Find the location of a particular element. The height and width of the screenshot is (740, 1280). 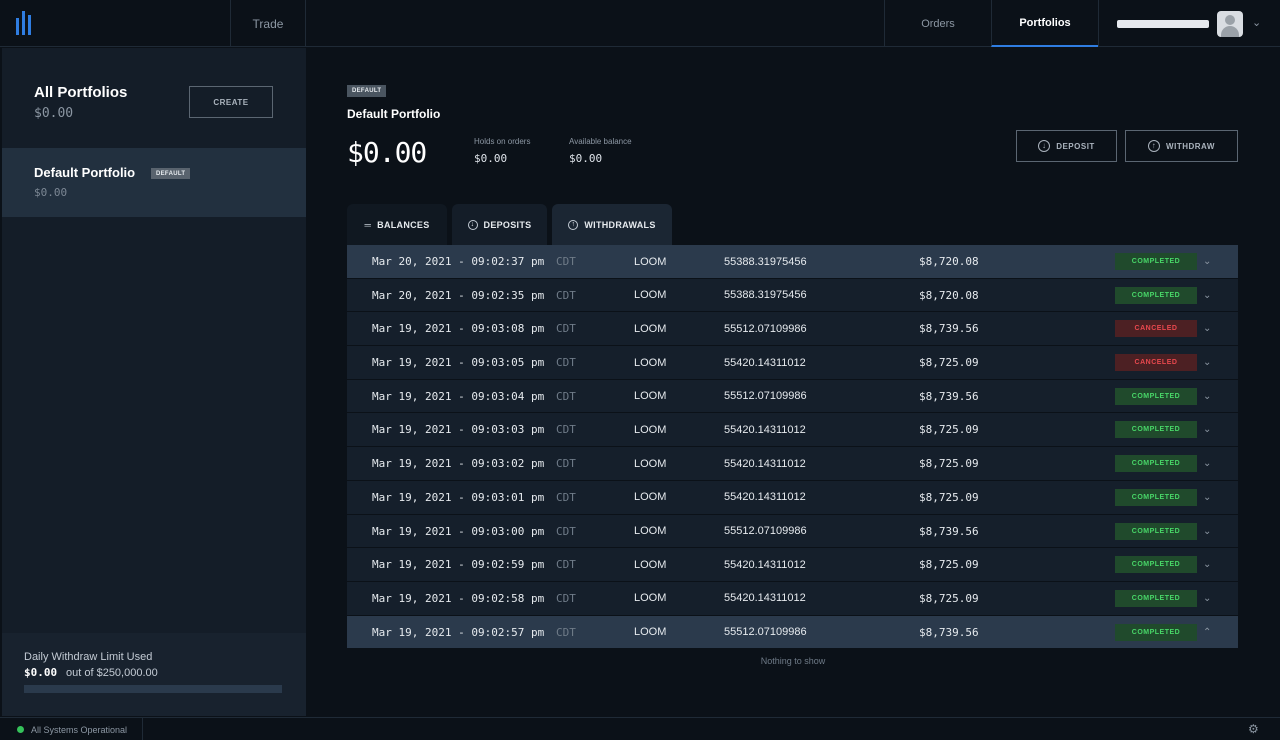

withdraw-button: ↑ WITHDRAW is located at coordinates (1181, 146).